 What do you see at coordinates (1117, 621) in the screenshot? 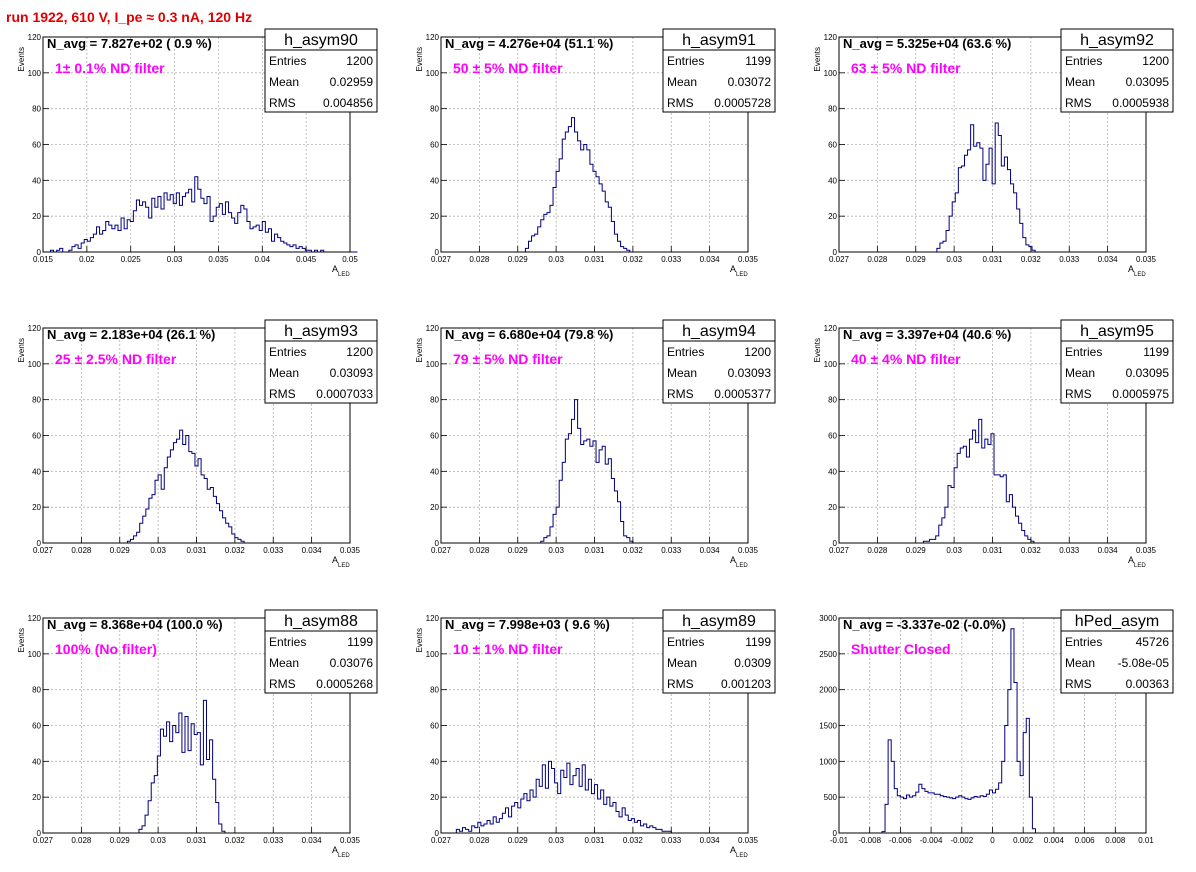
I see `histogram-name: hPed_asym` at bounding box center [1117, 621].